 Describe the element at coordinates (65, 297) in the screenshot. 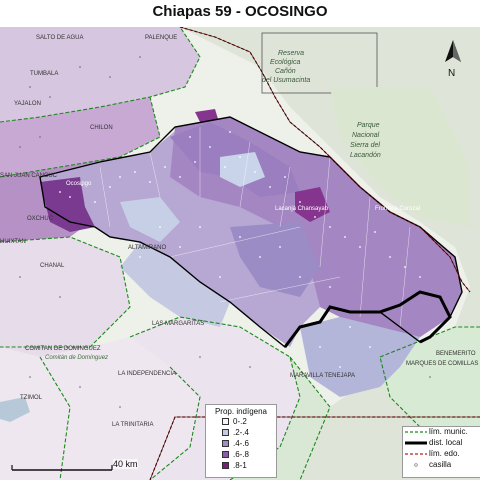

I see `chanal-area` at that location.